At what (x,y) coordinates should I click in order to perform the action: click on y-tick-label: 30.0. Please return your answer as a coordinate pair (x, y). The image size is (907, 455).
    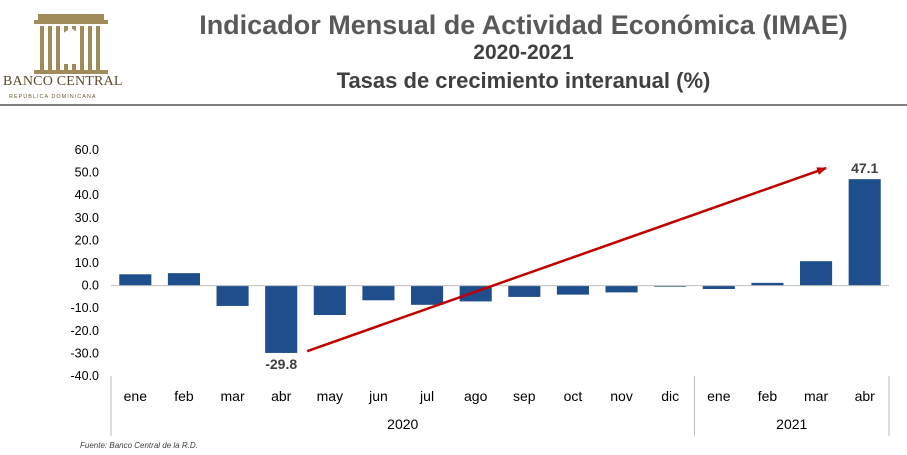
    Looking at the image, I should click on (87, 218).